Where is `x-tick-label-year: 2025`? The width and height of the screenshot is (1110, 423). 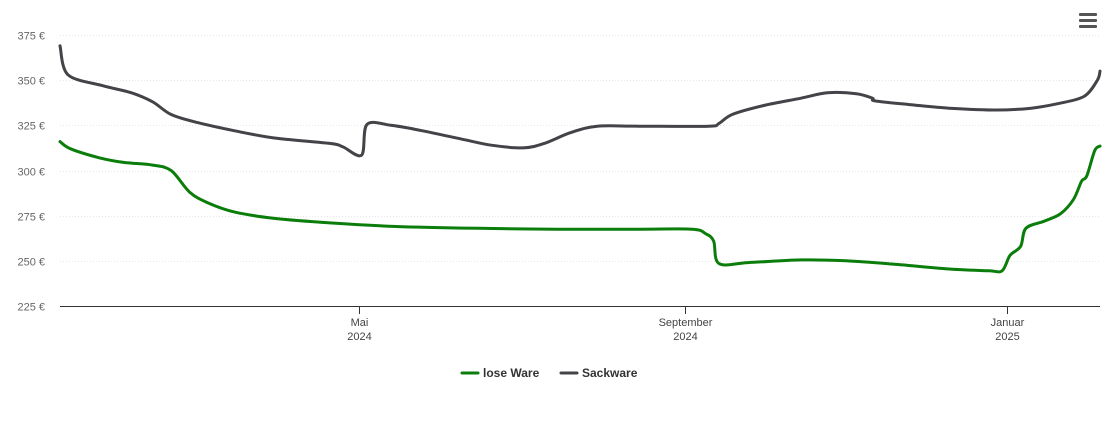
x-tick-label-year: 2025 is located at coordinates (1007, 337).